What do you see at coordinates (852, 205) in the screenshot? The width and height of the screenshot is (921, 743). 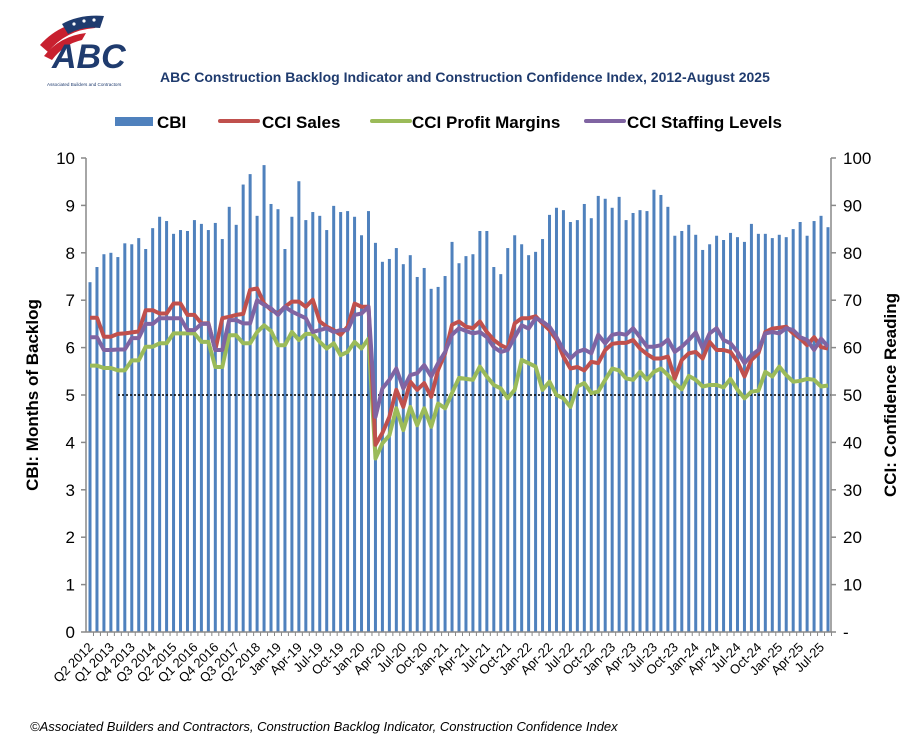 I see `y-right-tick-label: 90` at bounding box center [852, 205].